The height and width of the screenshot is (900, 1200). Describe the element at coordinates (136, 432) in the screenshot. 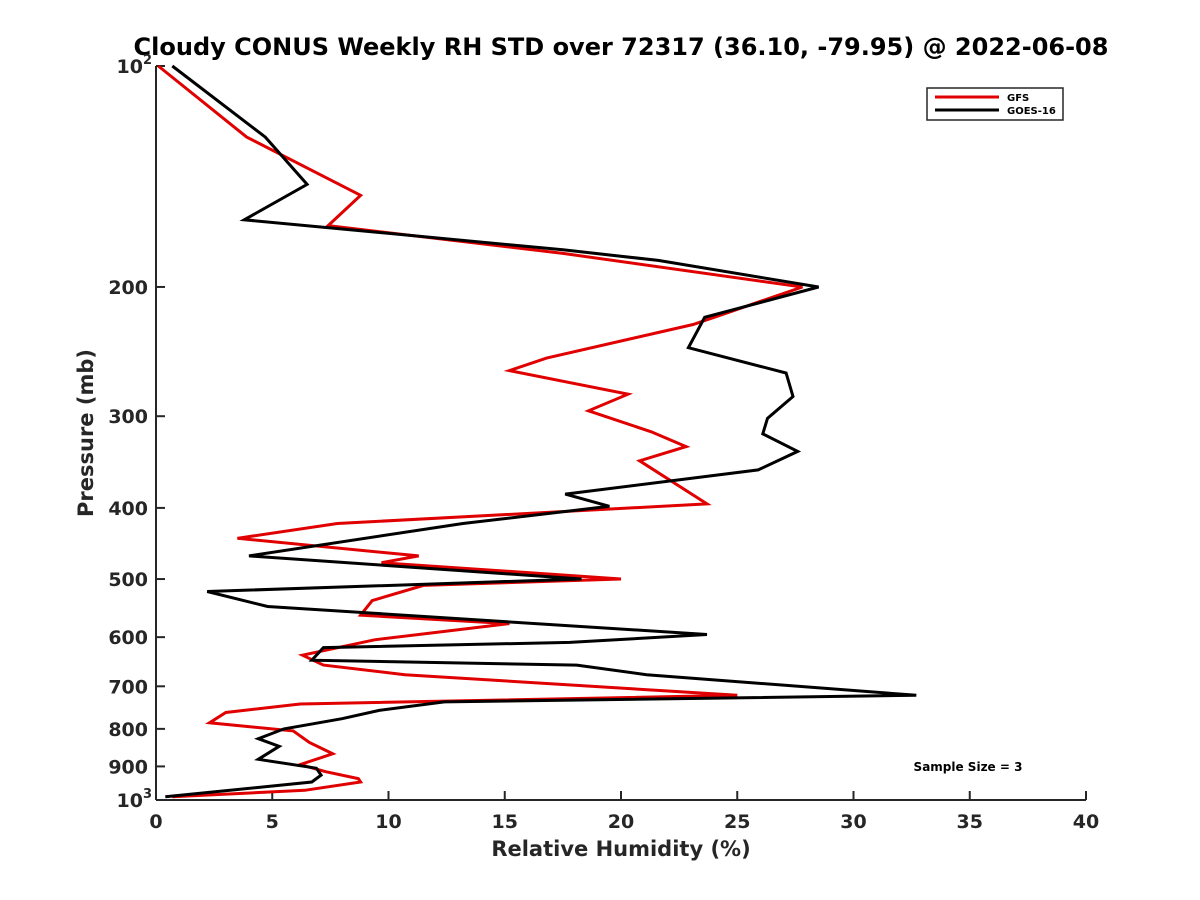

I see `y-axis-ticks: 10² 200 300 400 500 600 700 800 900 10³` at that location.